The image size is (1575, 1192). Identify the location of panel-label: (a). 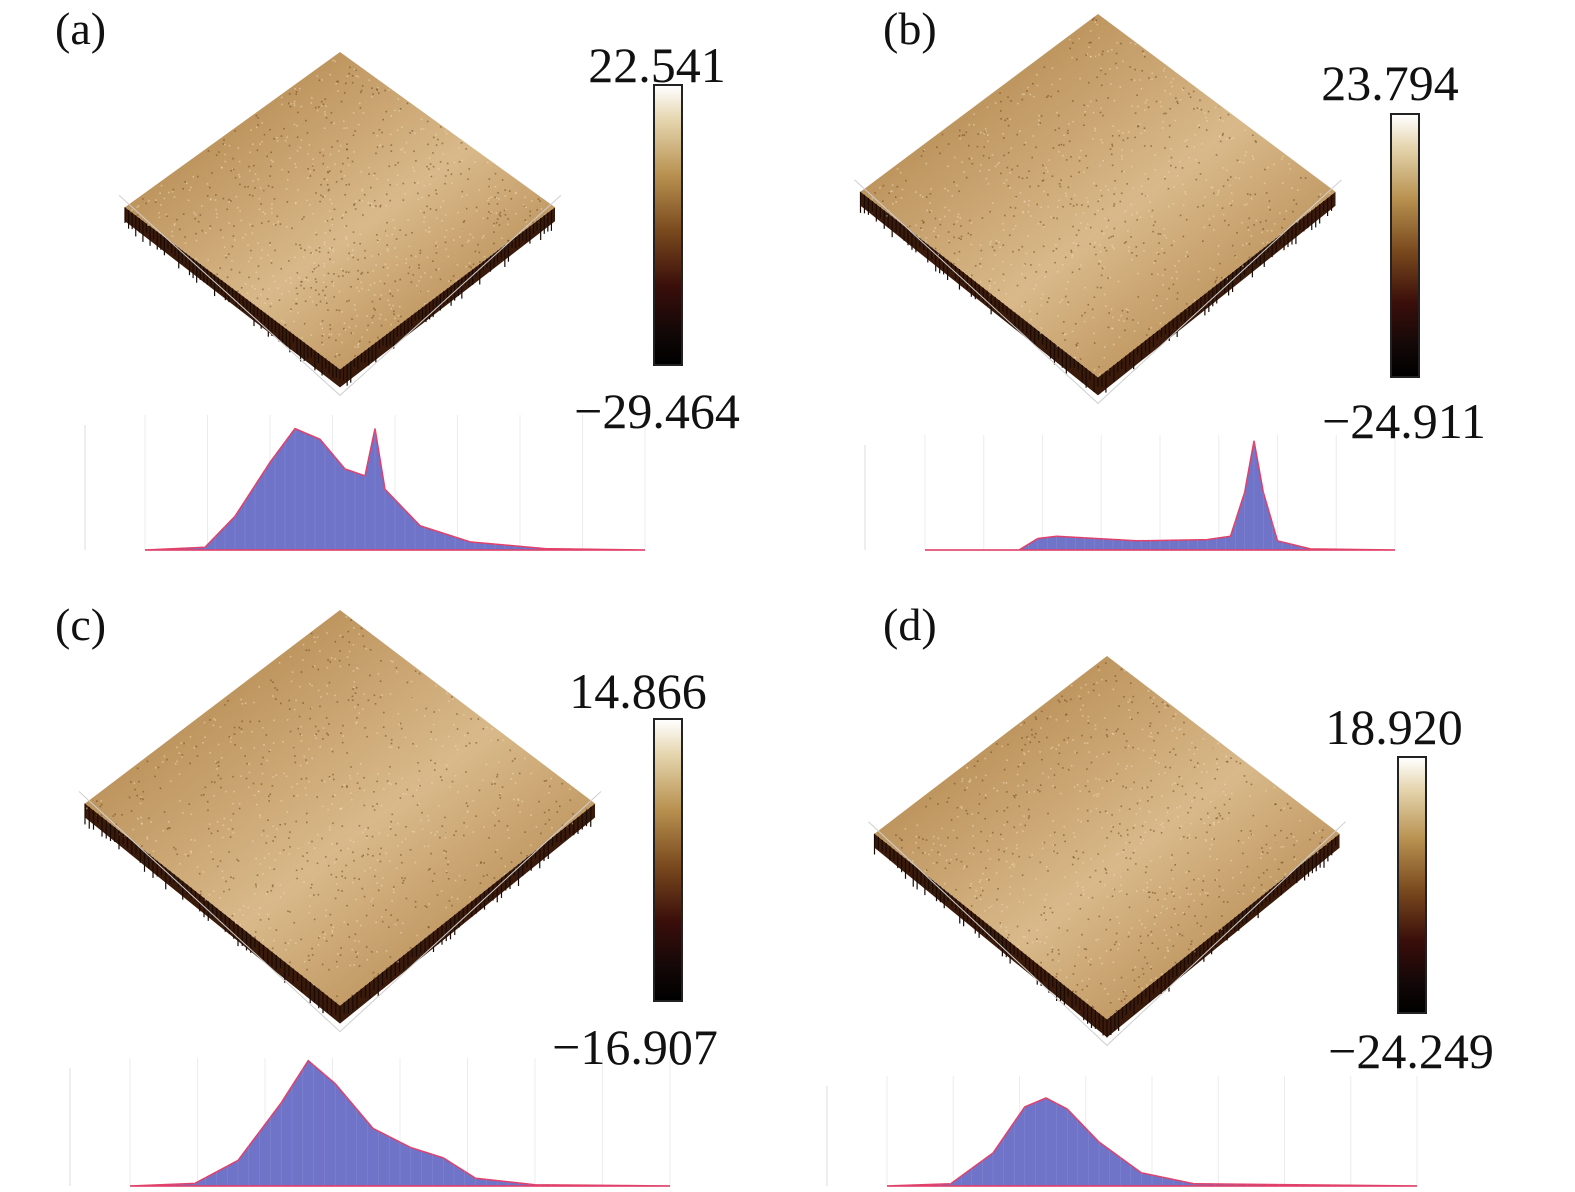
(81, 28).